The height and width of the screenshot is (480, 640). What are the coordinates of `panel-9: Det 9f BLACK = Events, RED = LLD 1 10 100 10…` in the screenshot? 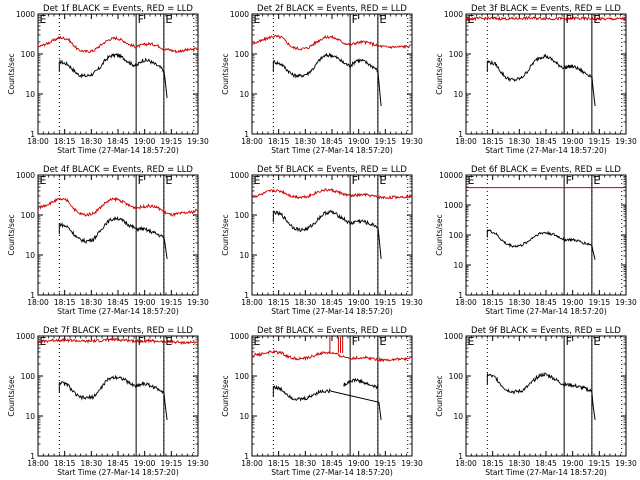 It's located at (536, 401).